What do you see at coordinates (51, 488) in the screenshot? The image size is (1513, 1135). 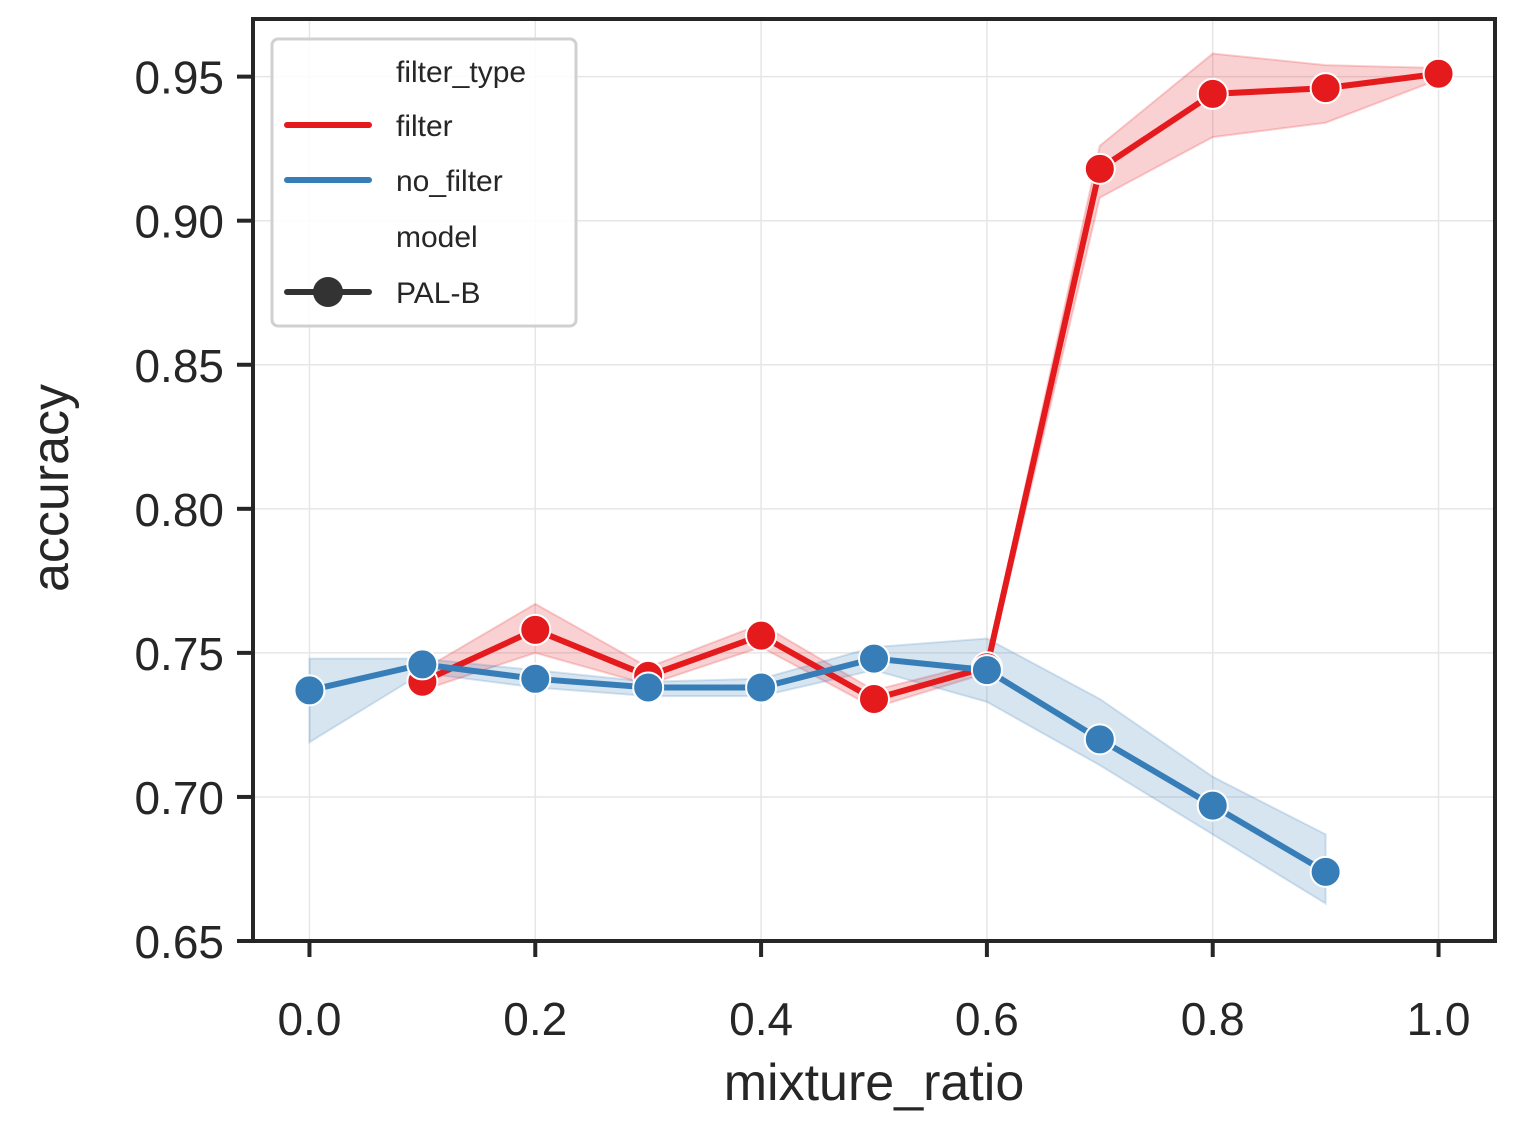 I see `y-axis-label: accuracy` at bounding box center [51, 488].